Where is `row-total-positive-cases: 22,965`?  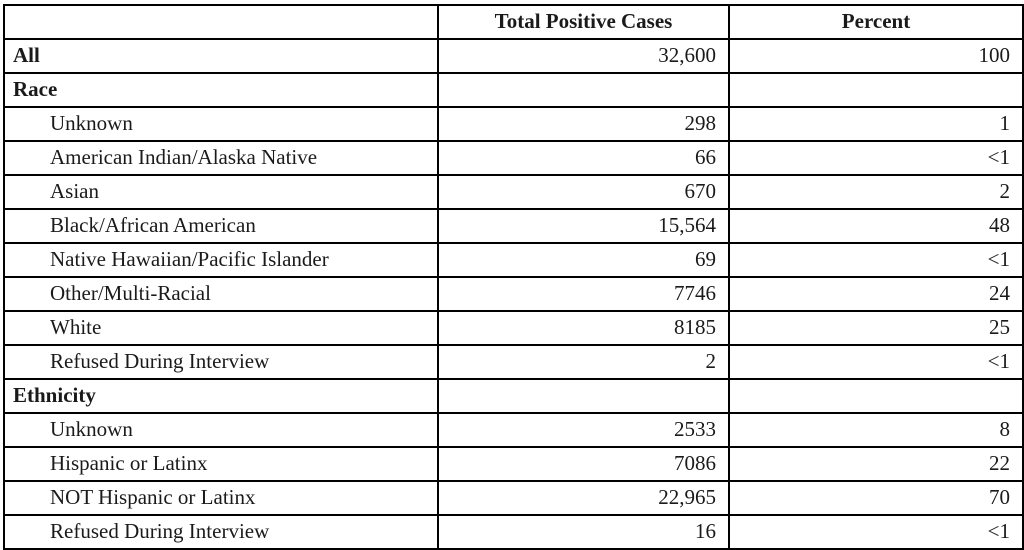
row-total-positive-cases: 22,965 is located at coordinates (583, 498).